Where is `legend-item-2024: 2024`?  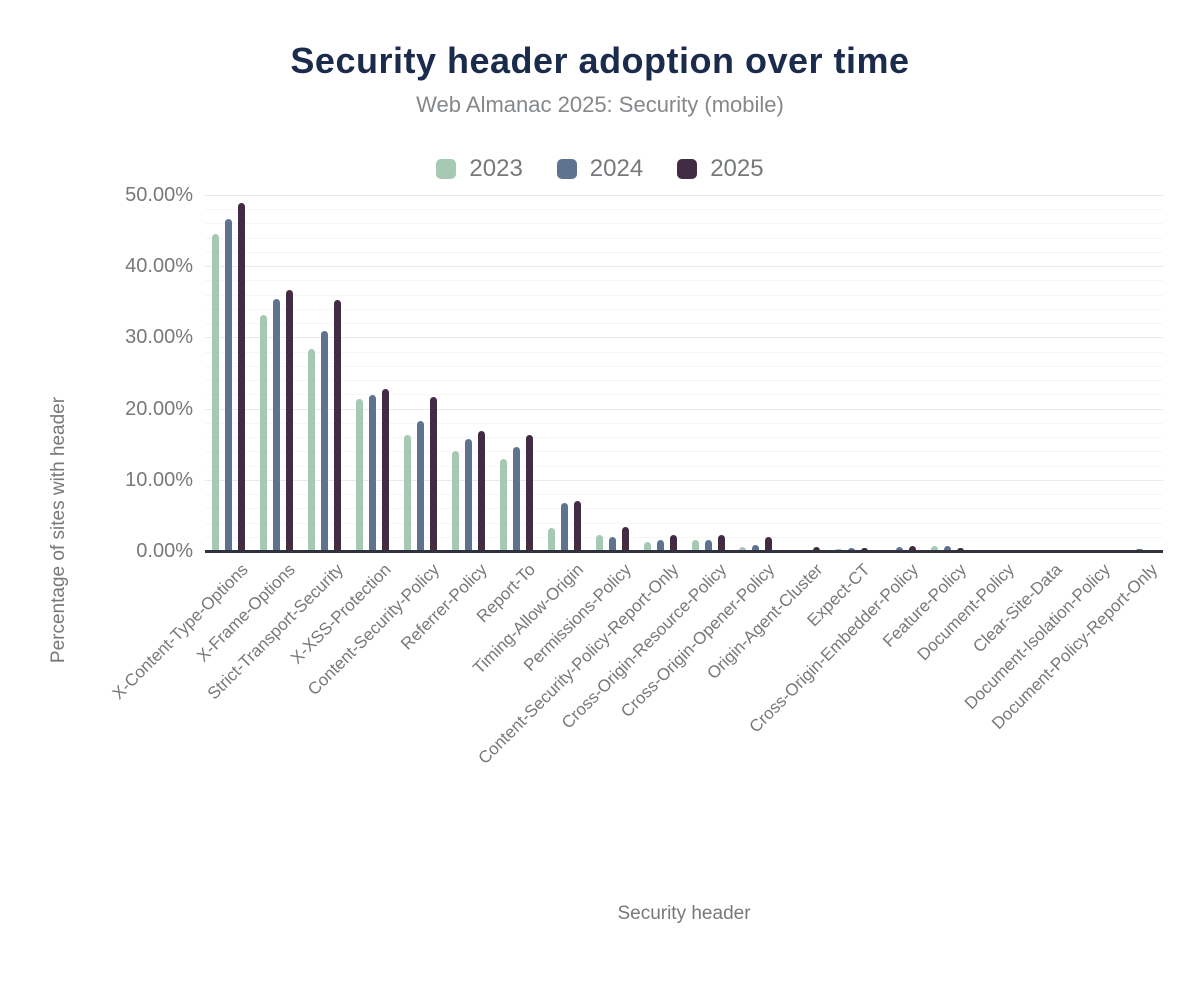
legend-item-2024: 2024 is located at coordinates (600, 169).